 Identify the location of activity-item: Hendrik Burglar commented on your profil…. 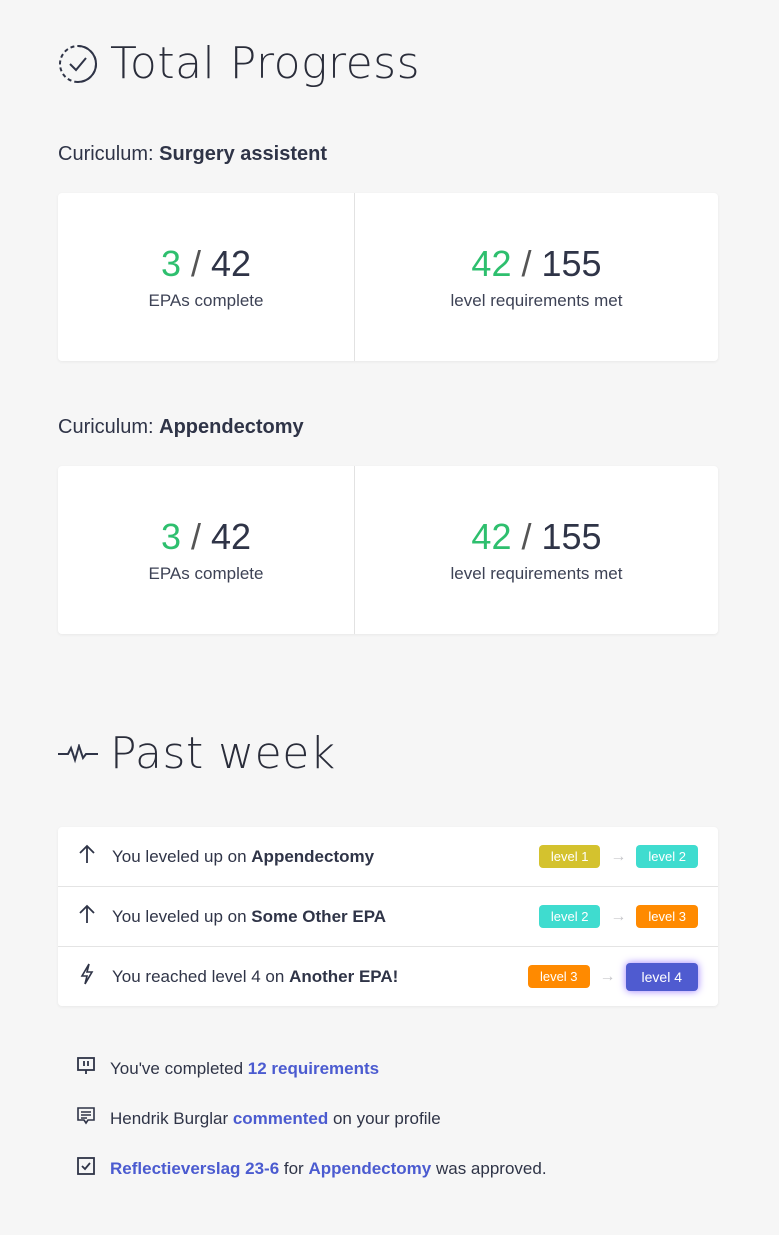
(258, 1118).